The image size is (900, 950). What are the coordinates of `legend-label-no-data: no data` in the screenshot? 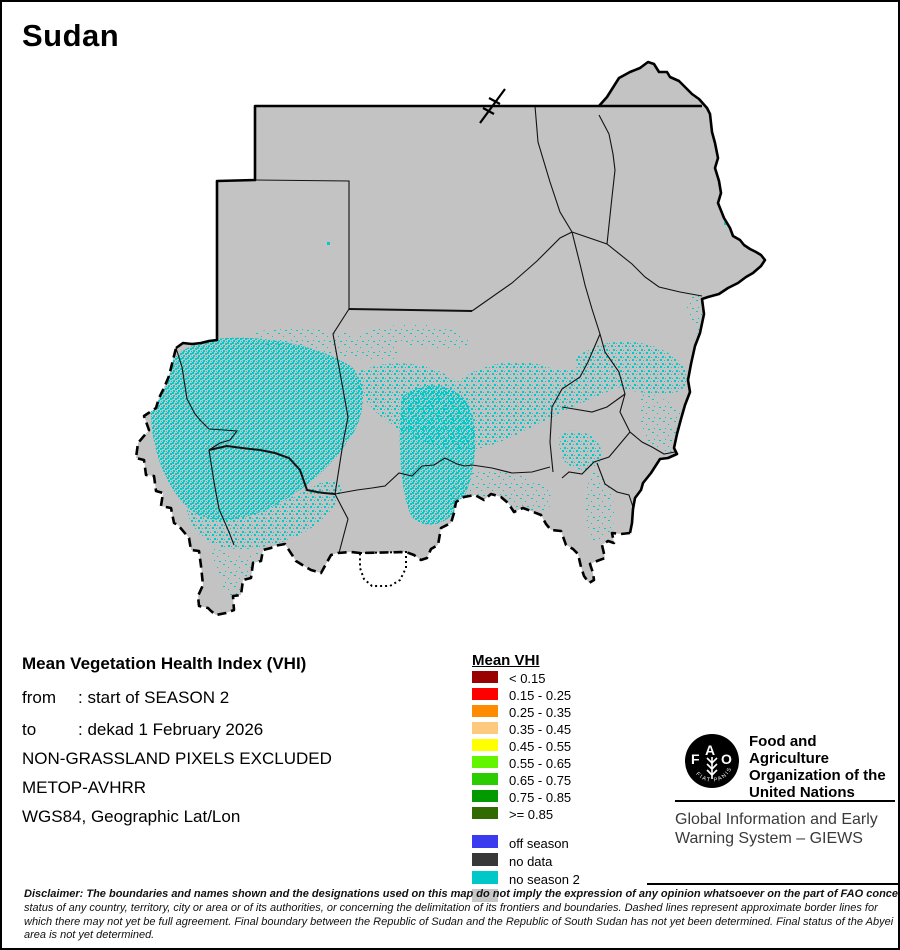 It's located at (531, 861).